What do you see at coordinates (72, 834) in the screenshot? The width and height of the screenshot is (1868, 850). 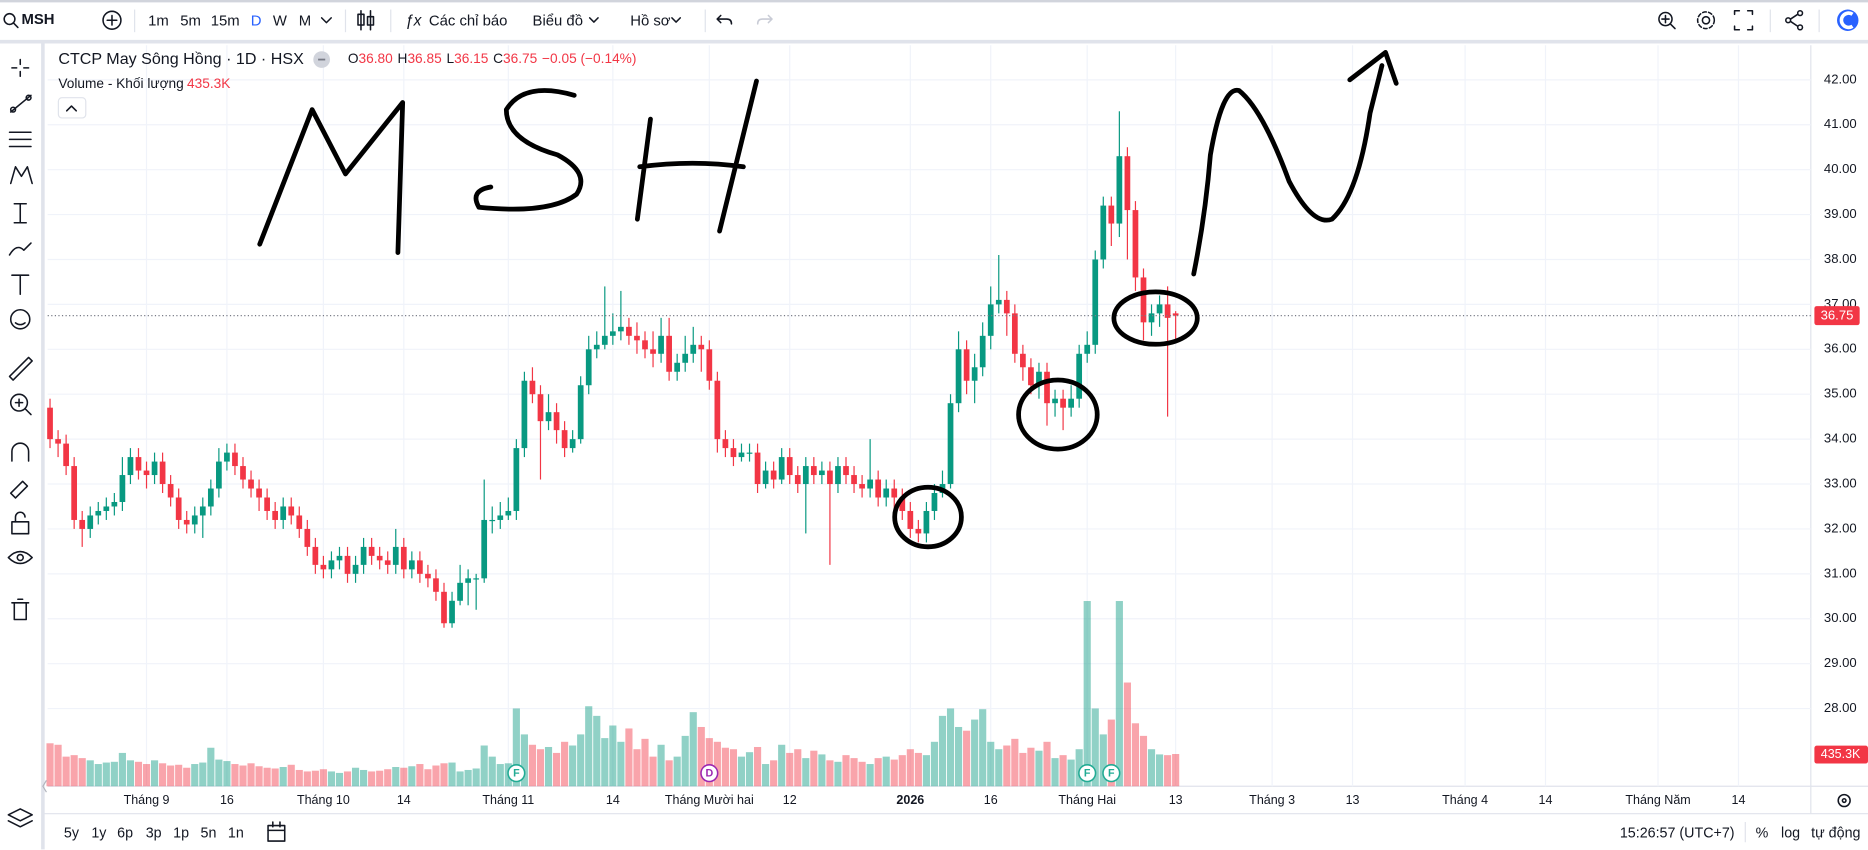 I see `range-button: 5y` at bounding box center [72, 834].